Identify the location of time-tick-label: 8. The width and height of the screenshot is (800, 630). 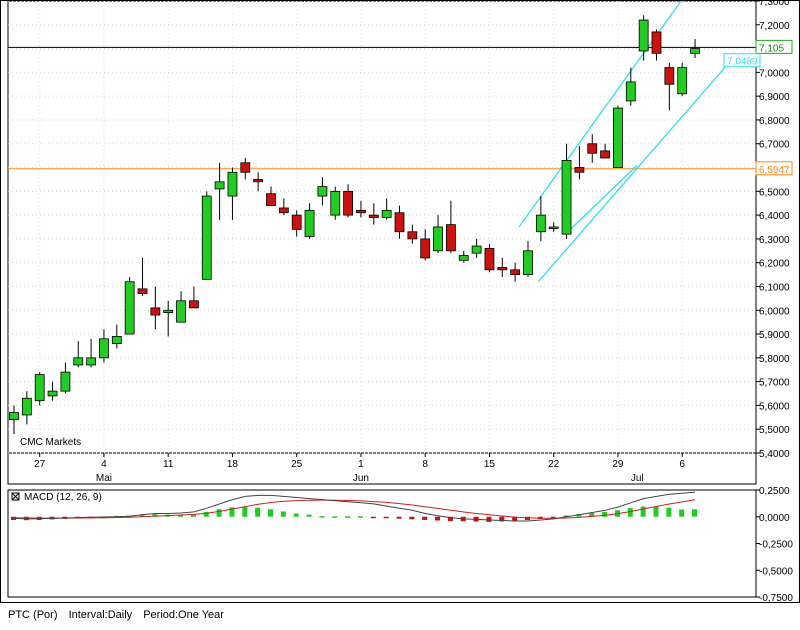
(425, 464).